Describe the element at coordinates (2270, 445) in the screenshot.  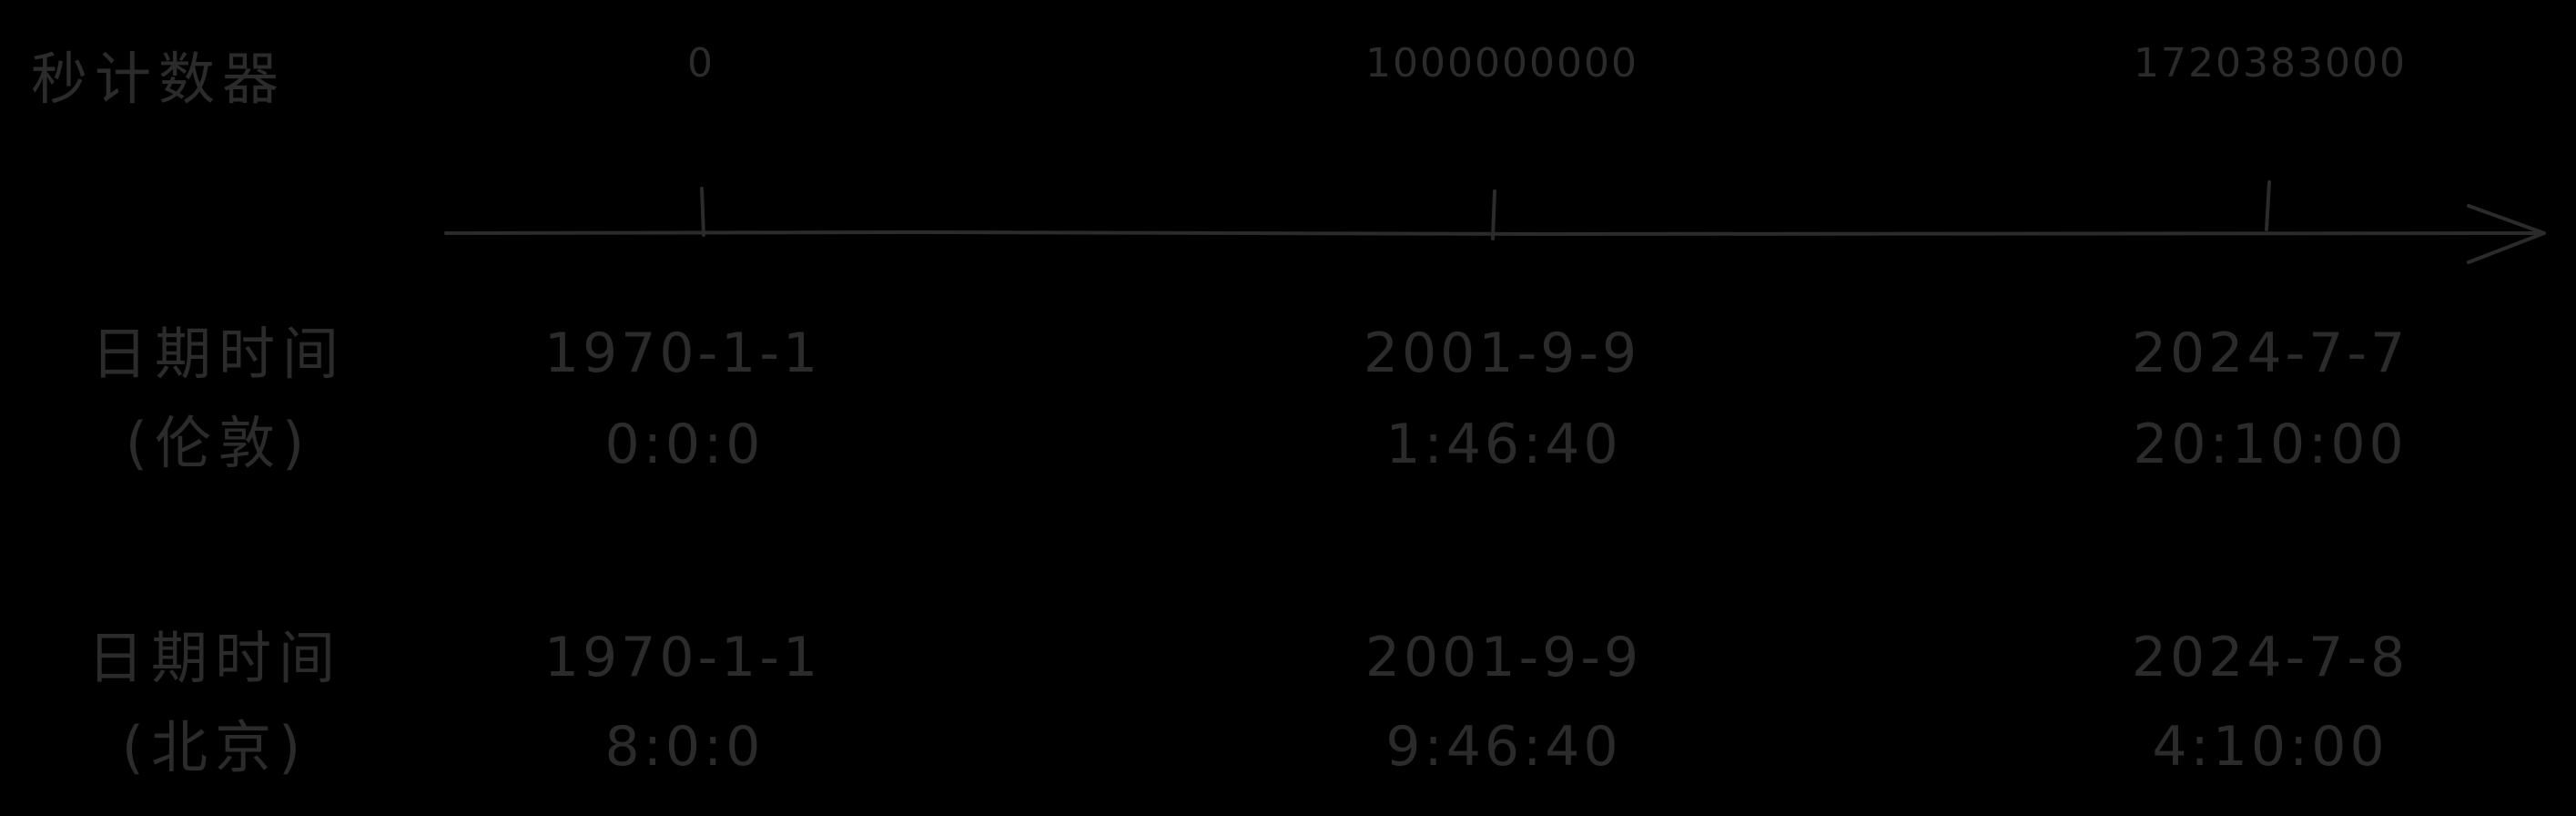
I see `tick-3-london-time: 20:10:00` at that location.